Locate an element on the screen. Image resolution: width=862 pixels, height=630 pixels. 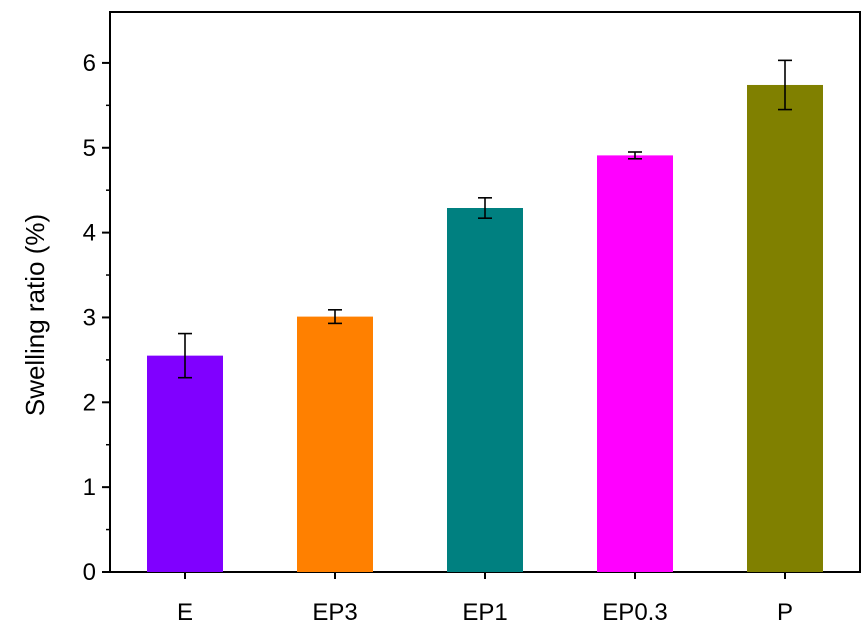
x-tick-label: EP0.3 is located at coordinates (634, 612).